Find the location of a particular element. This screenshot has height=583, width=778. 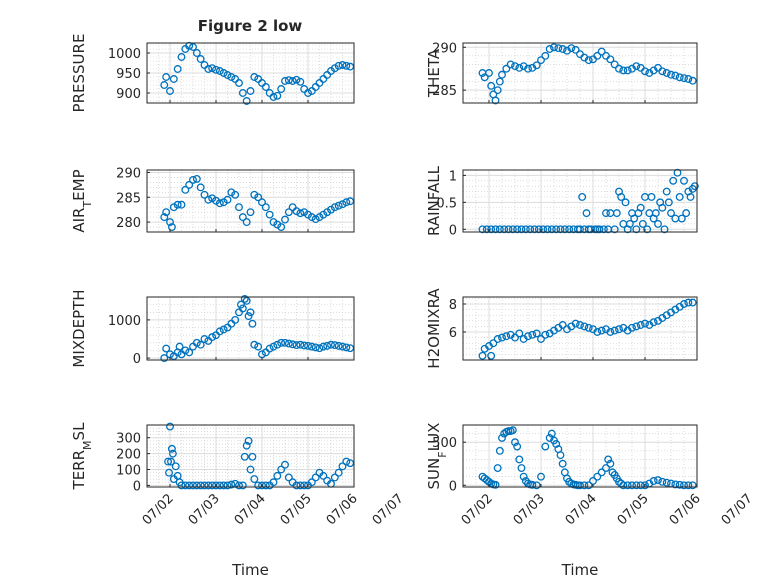

y-tick-label: 1000 is located at coordinates (124, 321).